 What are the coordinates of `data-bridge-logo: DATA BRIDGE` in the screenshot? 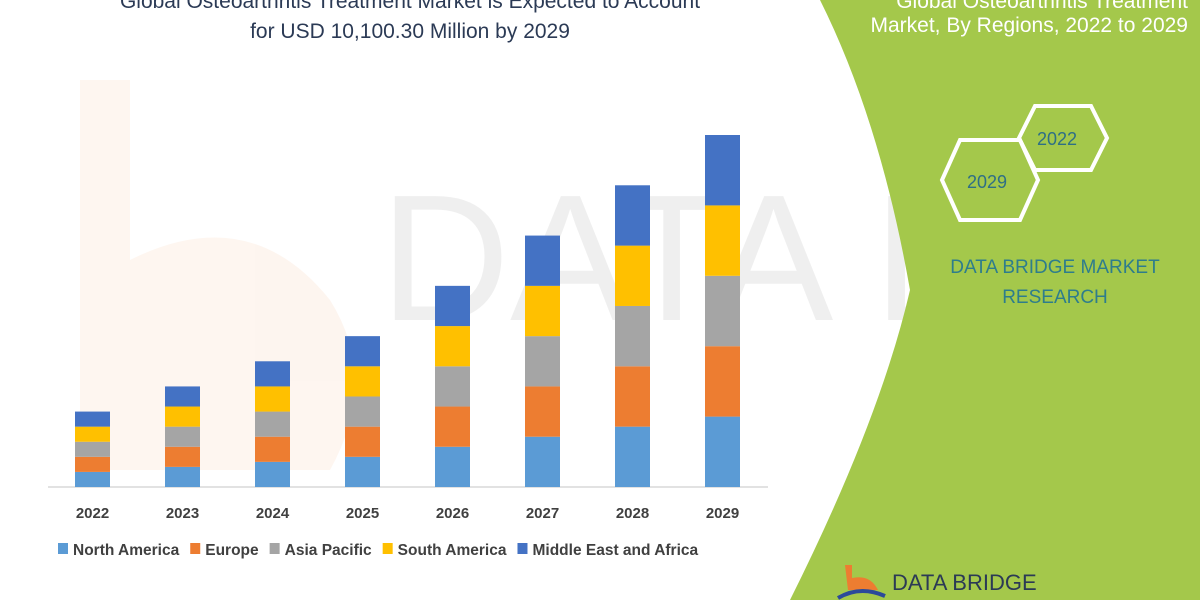 It's located at (936, 582).